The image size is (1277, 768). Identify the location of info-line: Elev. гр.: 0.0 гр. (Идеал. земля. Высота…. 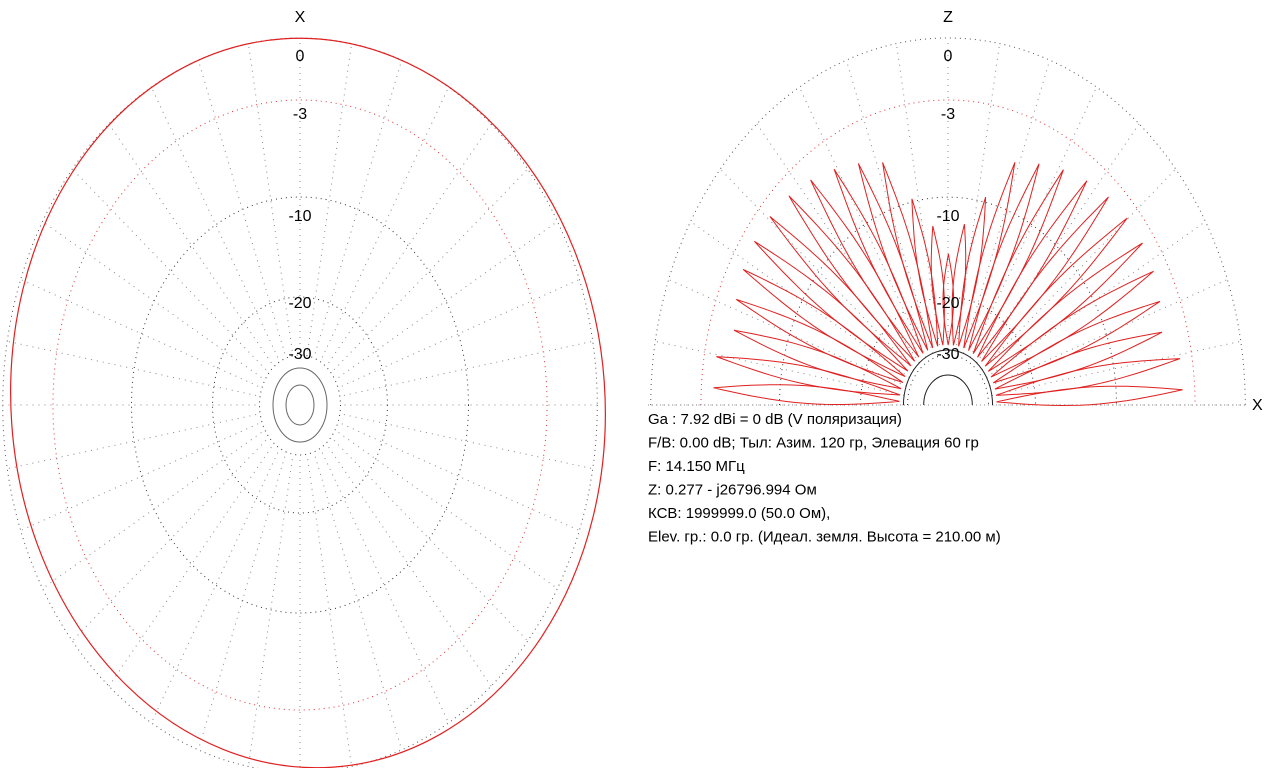
(824, 537).